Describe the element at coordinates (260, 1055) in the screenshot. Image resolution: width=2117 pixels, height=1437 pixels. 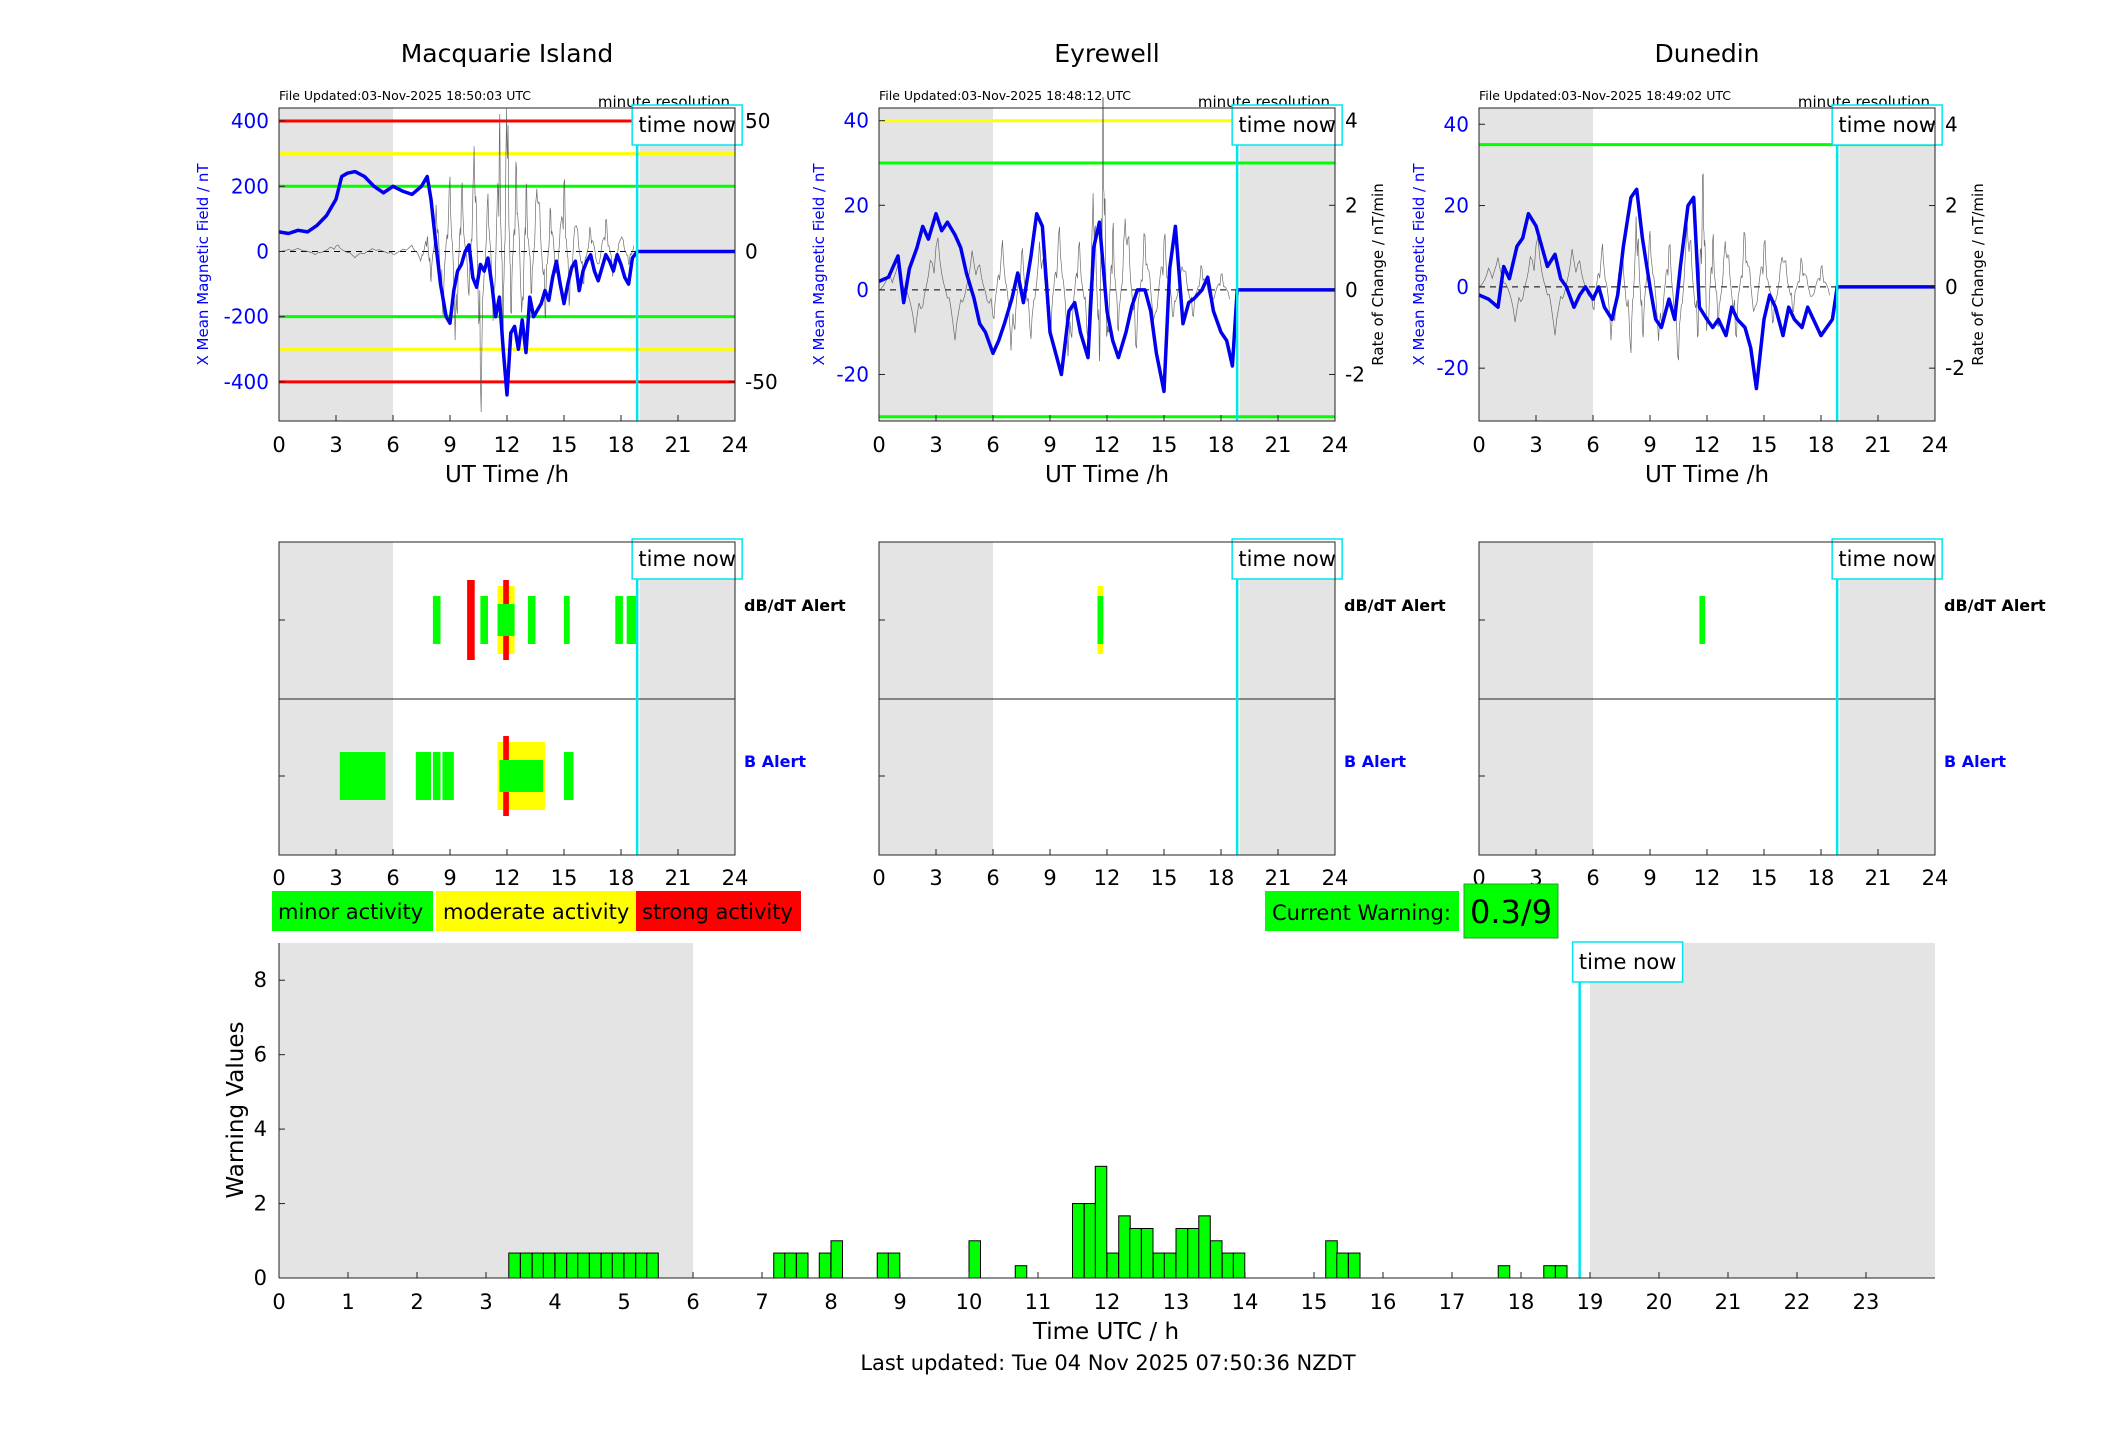
I see `warning-ytick-label: 6` at that location.